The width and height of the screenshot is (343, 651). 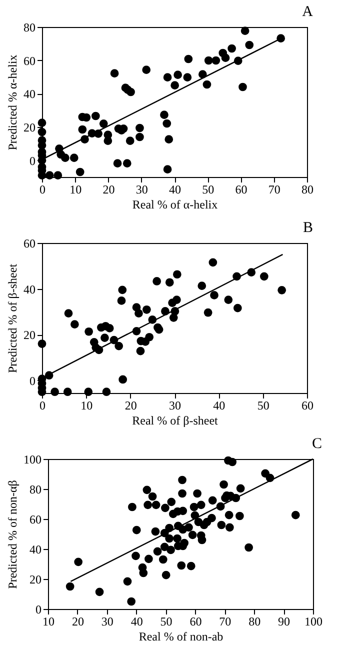 What do you see at coordinates (308, 12) in the screenshot?
I see `text: A` at bounding box center [308, 12].